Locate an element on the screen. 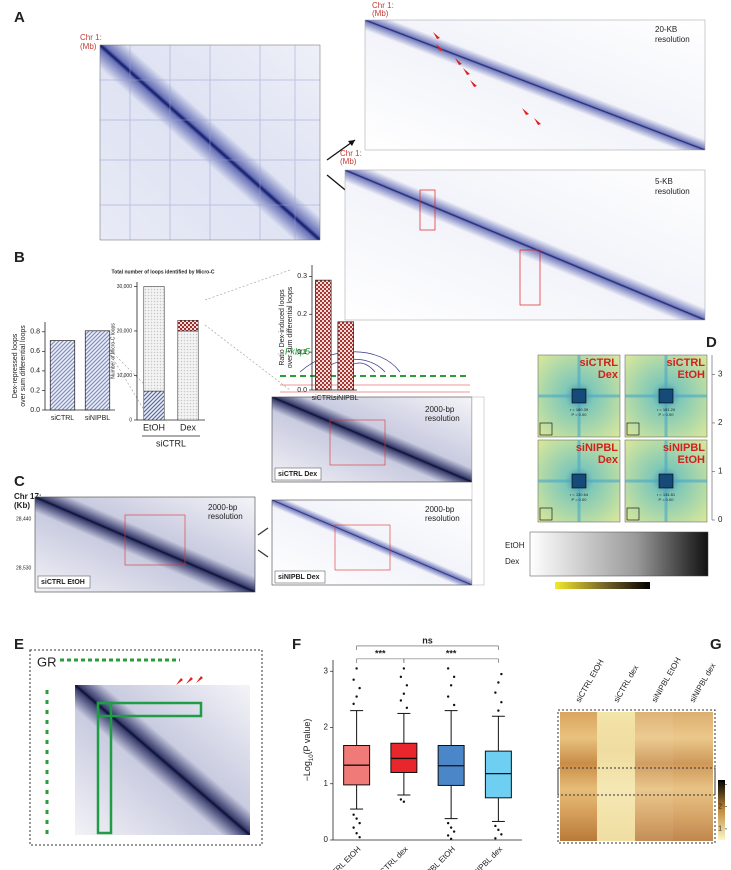 Image resolution: width=731 pixels, height=870 pixels. panel-label: F is located at coordinates (296, 644).